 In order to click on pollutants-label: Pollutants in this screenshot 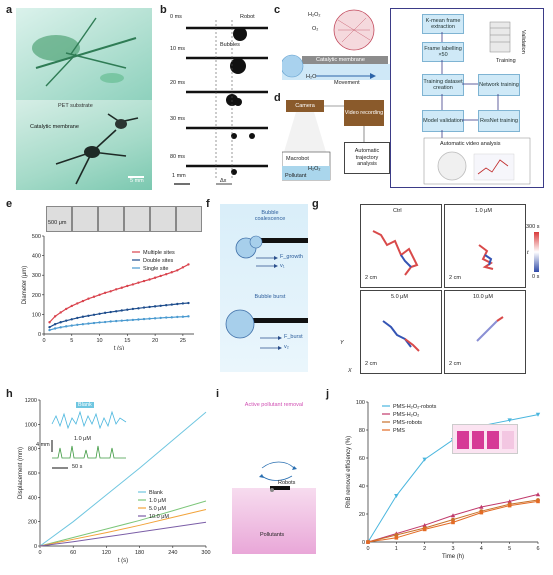, I will do `click(272, 535)`.